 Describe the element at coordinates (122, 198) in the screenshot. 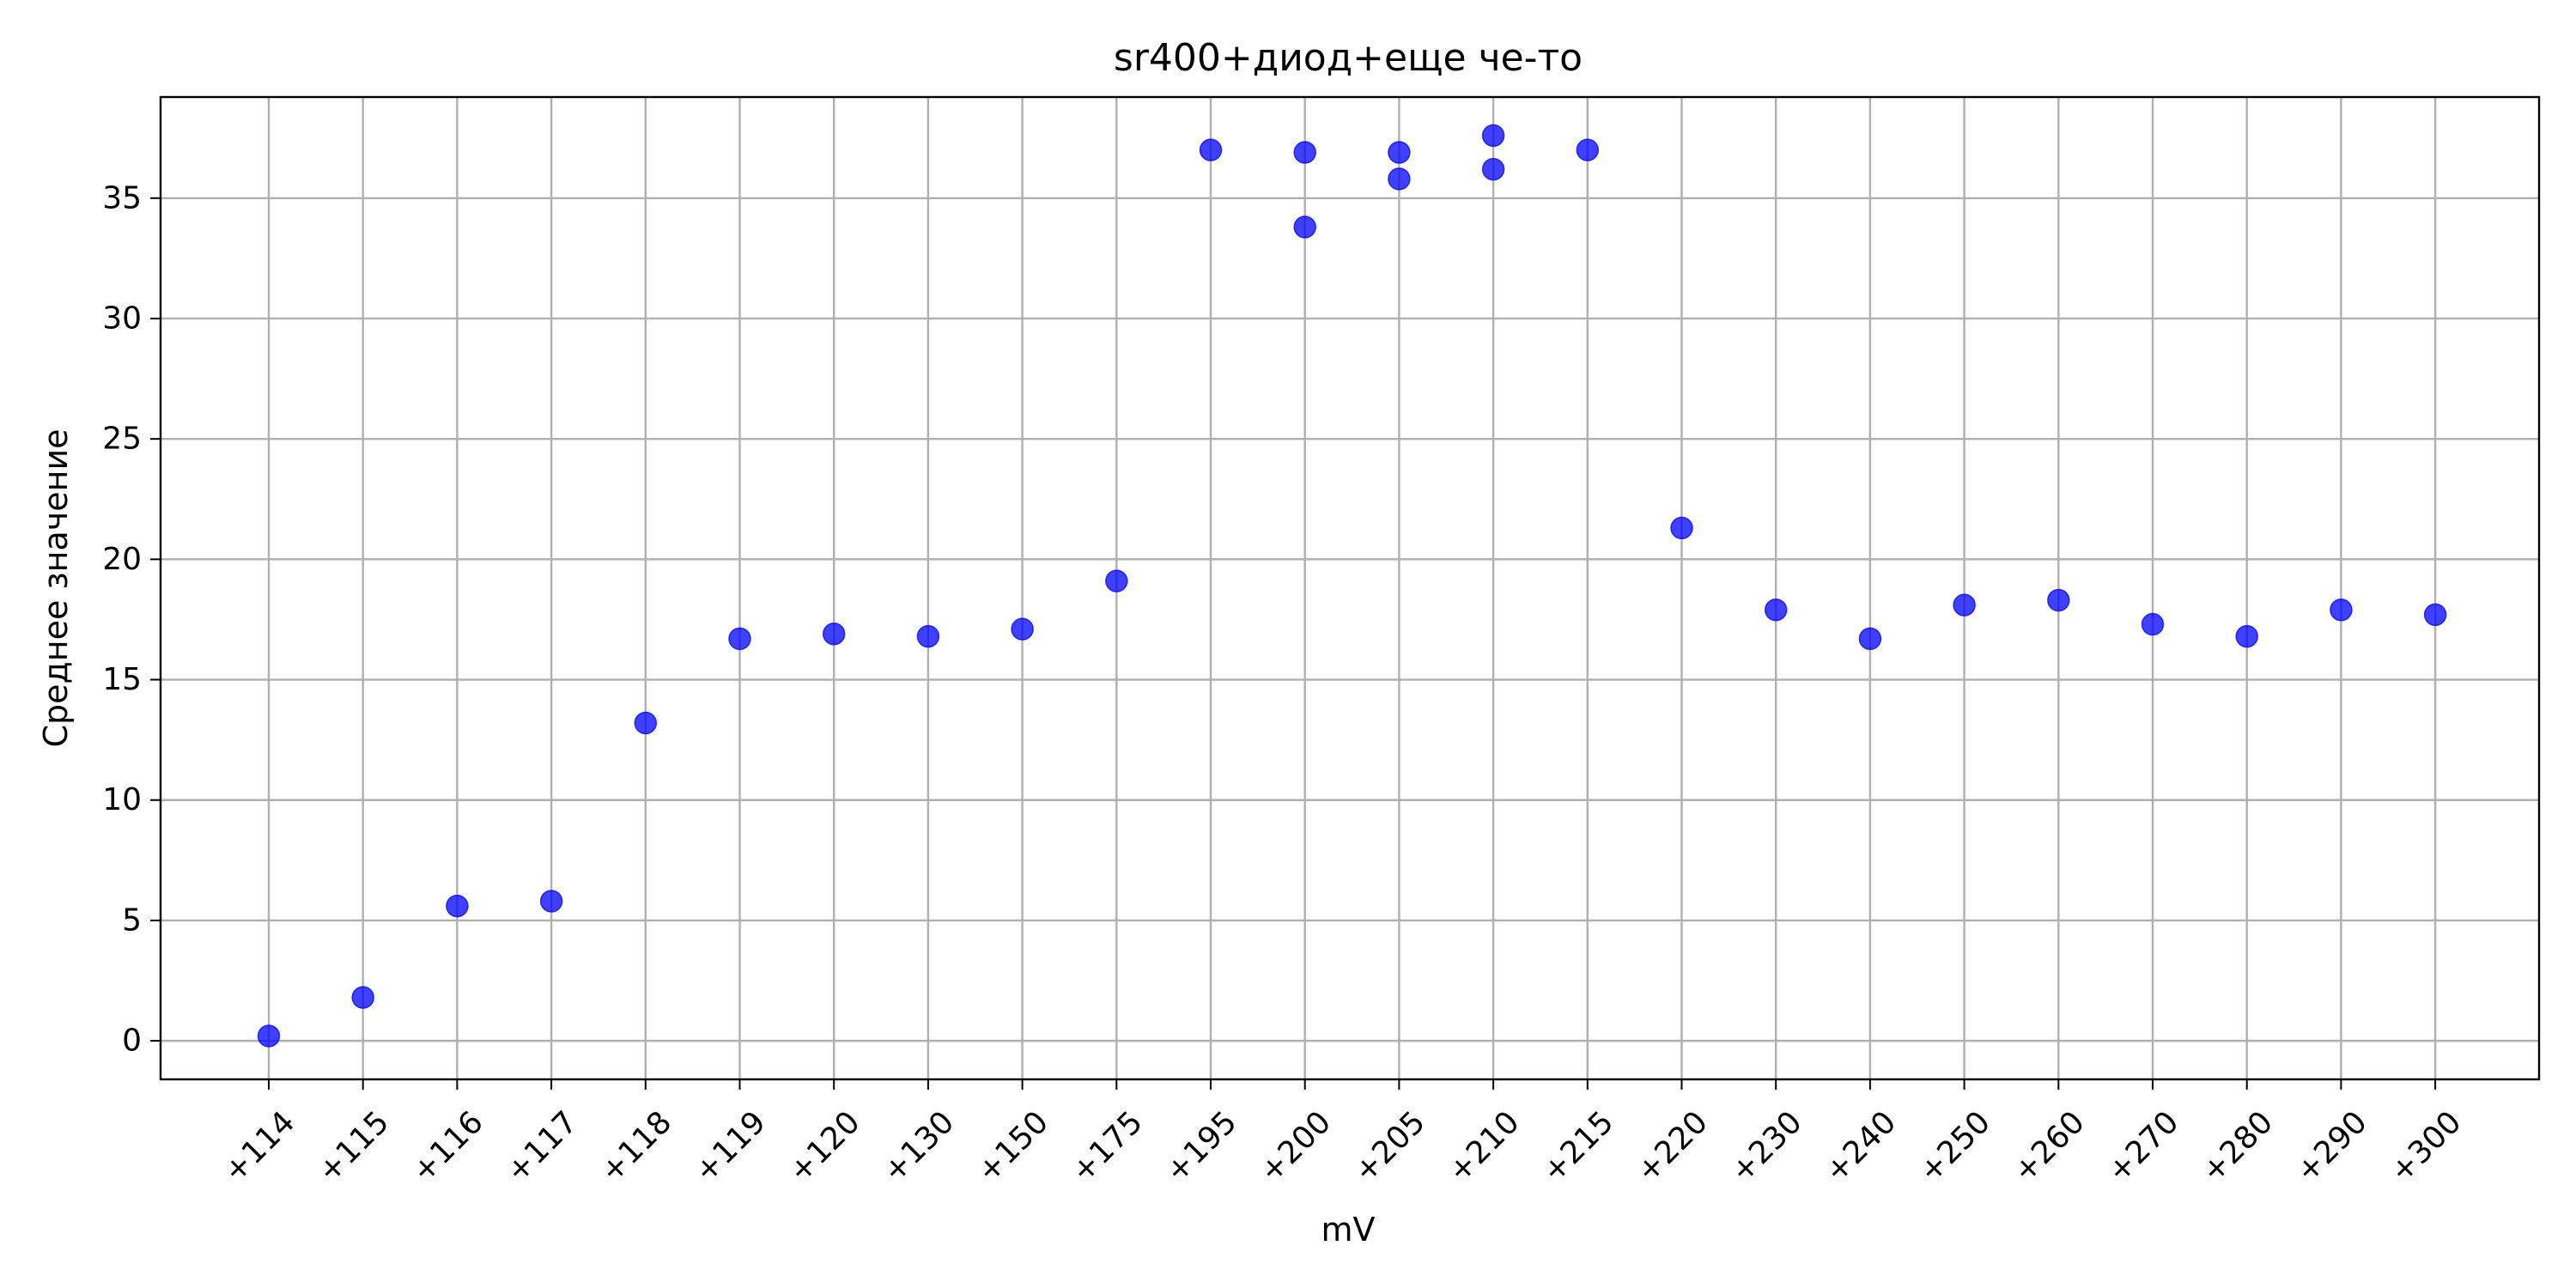

I see `y-tick-label: 35` at that location.